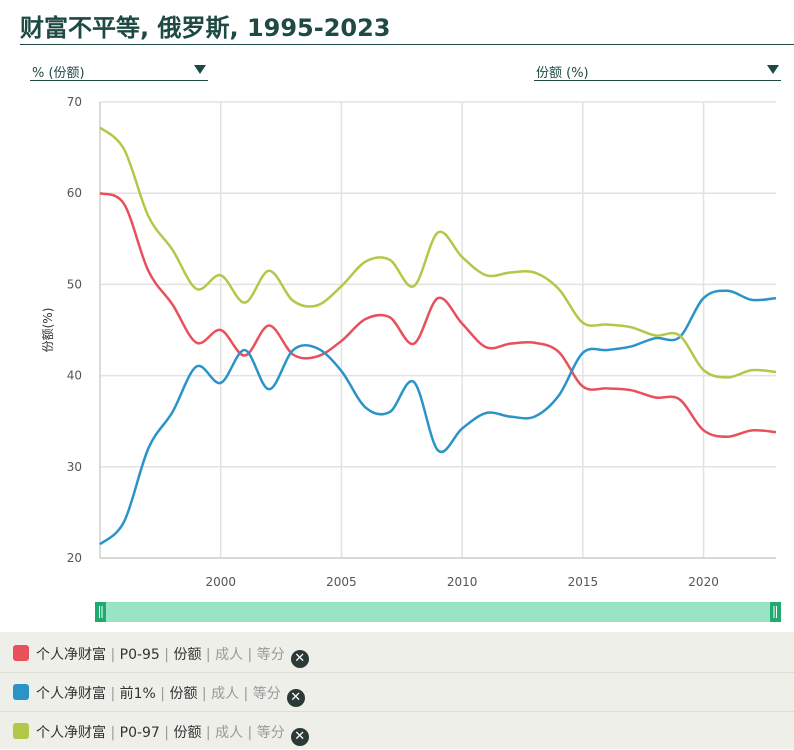 This screenshot has width=794, height=750. Describe the element at coordinates (74, 330) in the screenshot. I see `y-axis-ticks: 20 30 40 50 60 70` at that location.